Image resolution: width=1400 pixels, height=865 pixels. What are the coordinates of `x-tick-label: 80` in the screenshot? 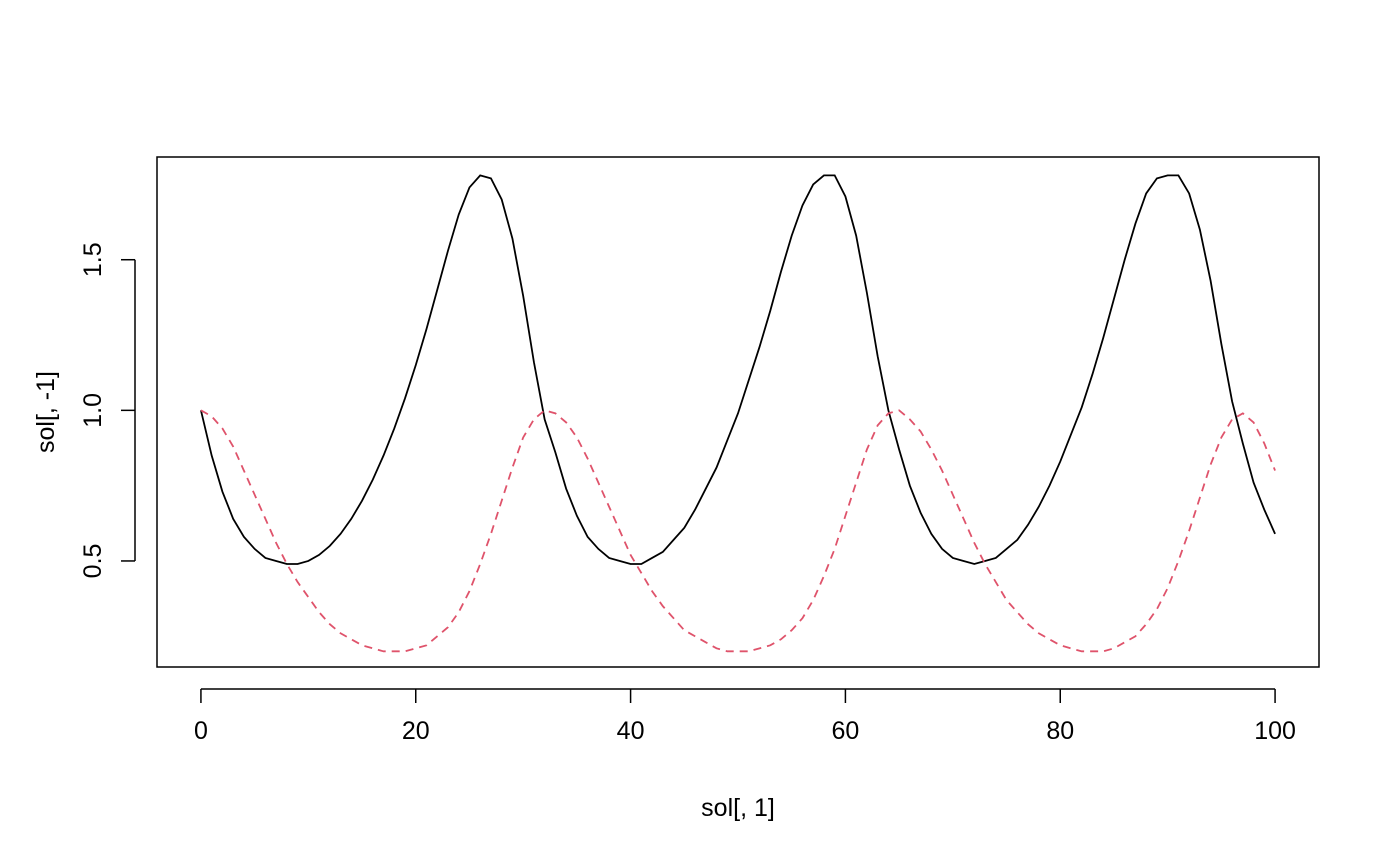 It's located at (1060, 731).